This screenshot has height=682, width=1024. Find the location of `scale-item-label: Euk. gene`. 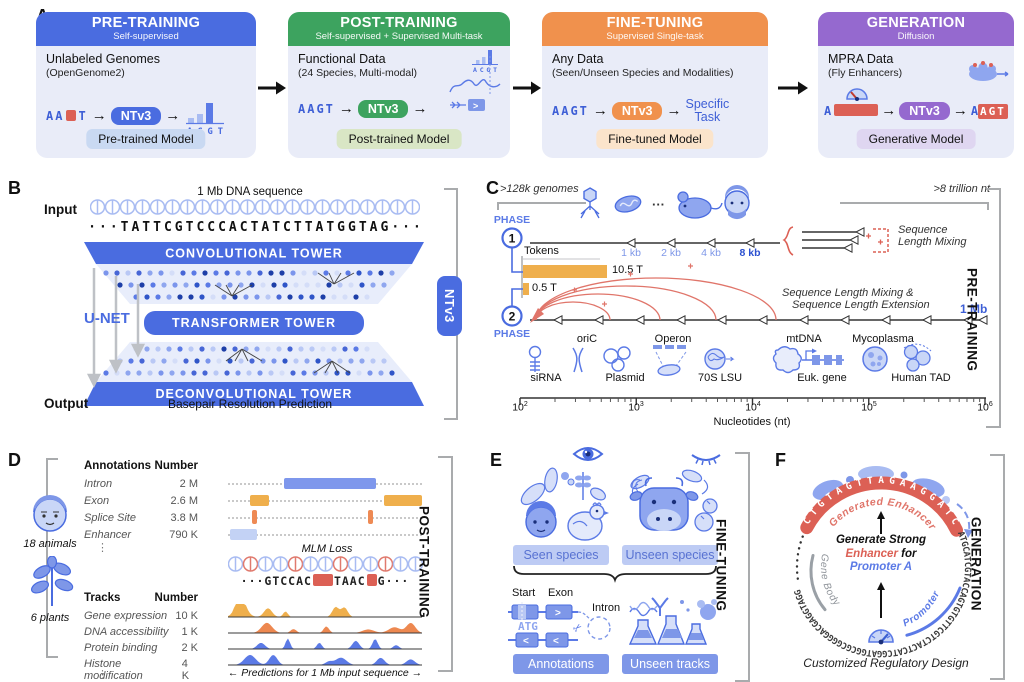

scale-item-label: Euk. gene is located at coordinates (822, 378).